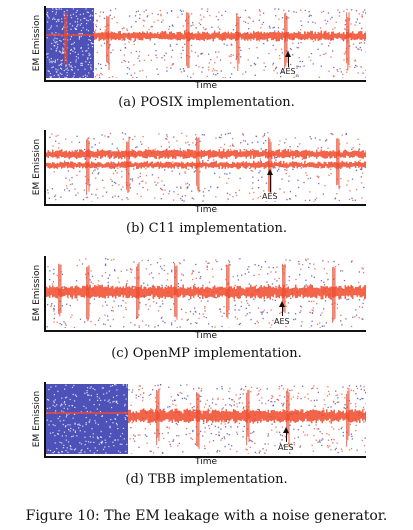 The width and height of the screenshot is (413, 530). I want to click on x-axis-label-a: Time, so click(206, 86).